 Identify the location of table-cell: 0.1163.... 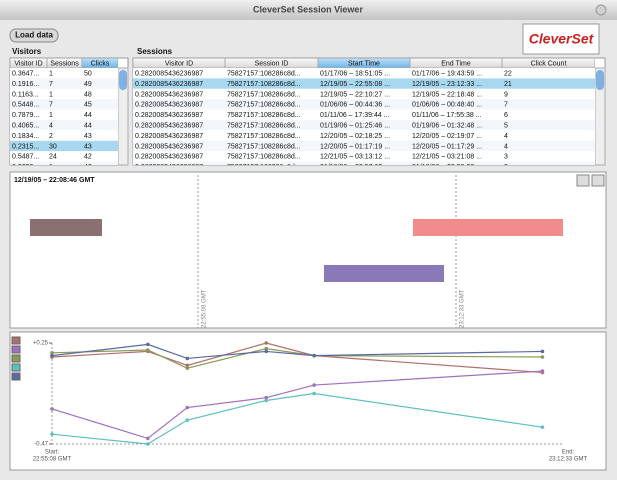
(25, 94).